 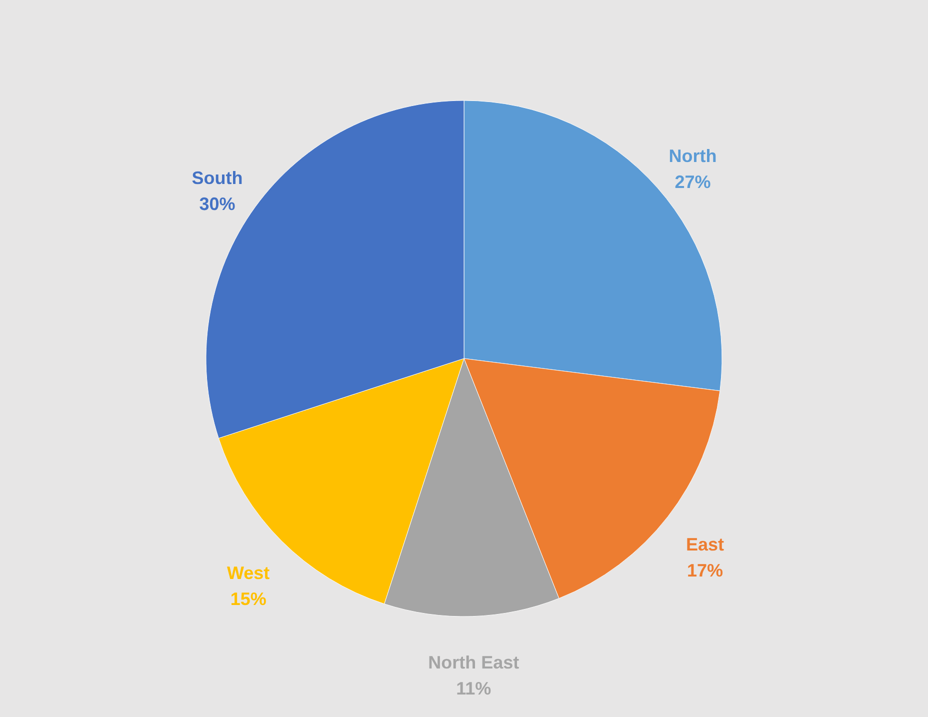 What do you see at coordinates (692, 156) in the screenshot?
I see `slice-label: North` at bounding box center [692, 156].